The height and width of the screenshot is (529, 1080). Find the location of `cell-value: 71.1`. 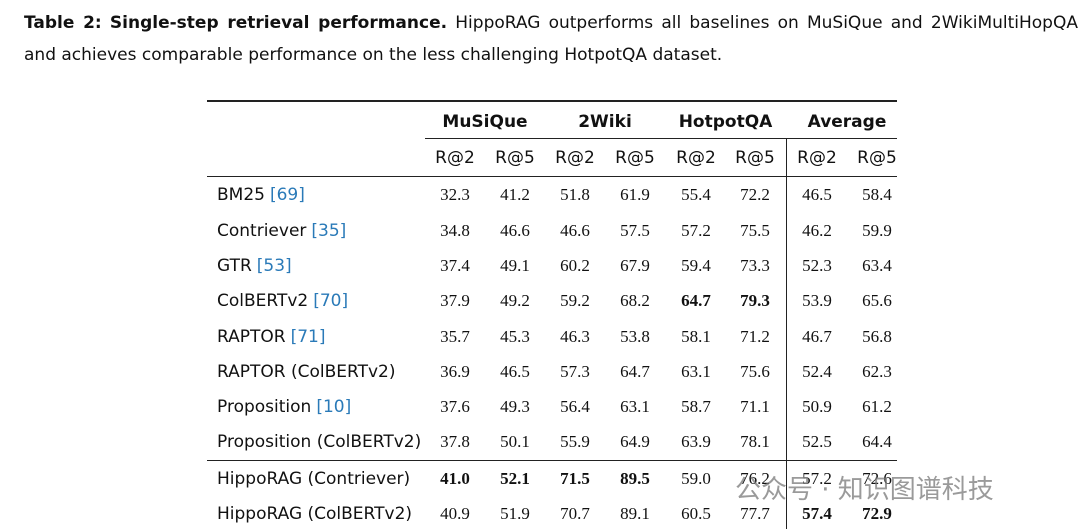

cell-value: 71.1 is located at coordinates (755, 406).